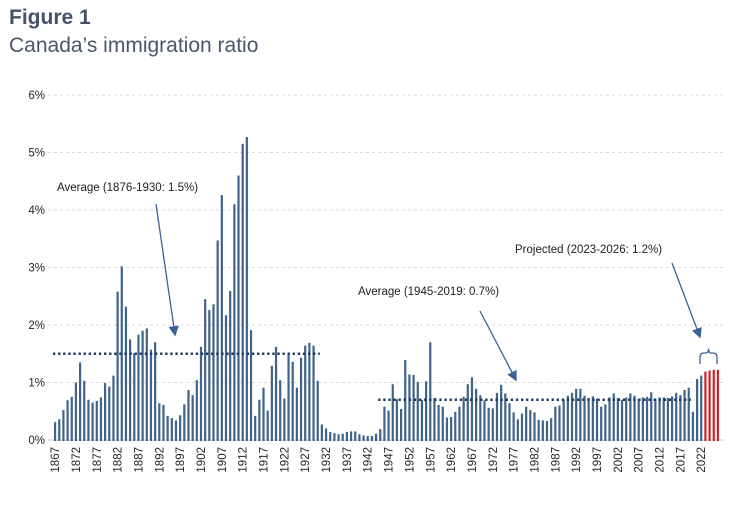 Image resolution: width=749 pixels, height=513 pixels. I want to click on x-tick-label: 1922, so click(285, 460).